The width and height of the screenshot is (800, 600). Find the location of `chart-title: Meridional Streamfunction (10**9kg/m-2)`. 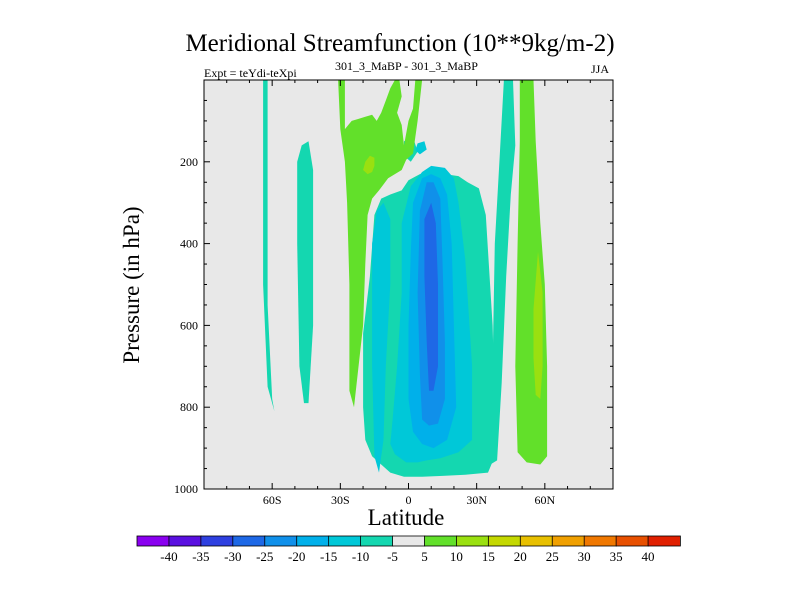

chart-title: Meridional Streamfunction (10**9kg/m-2) is located at coordinates (400, 43).